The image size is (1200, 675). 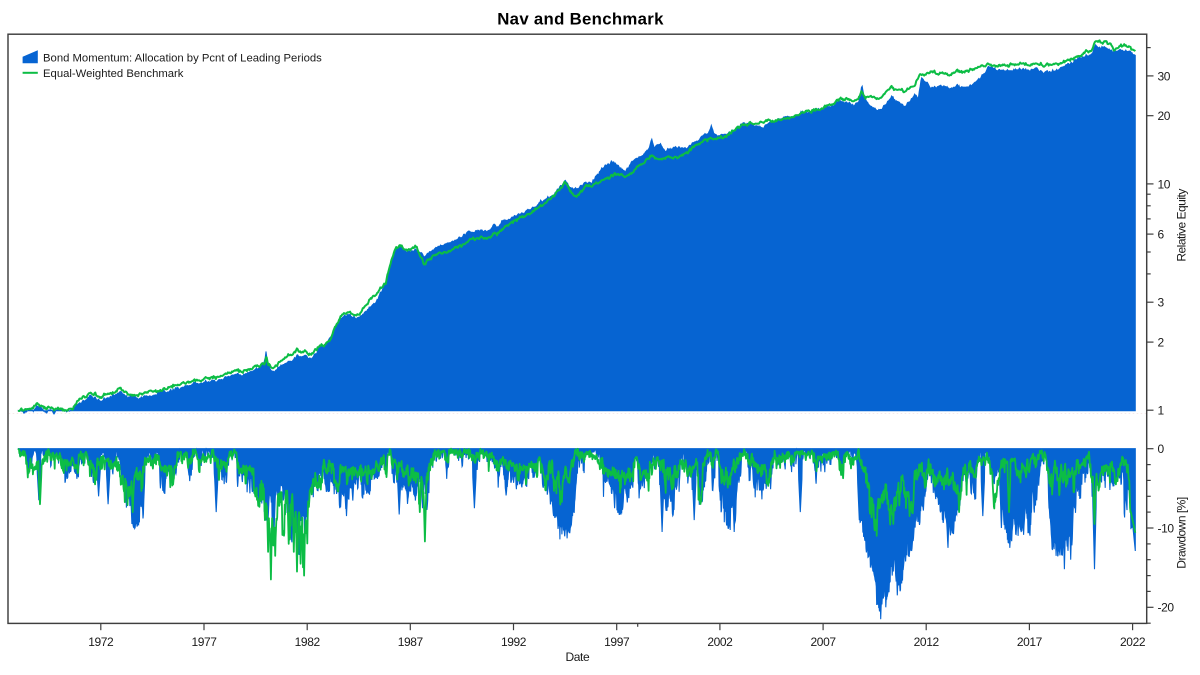 What do you see at coordinates (824, 642) in the screenshot?
I see `svg-text: 2007` at bounding box center [824, 642].